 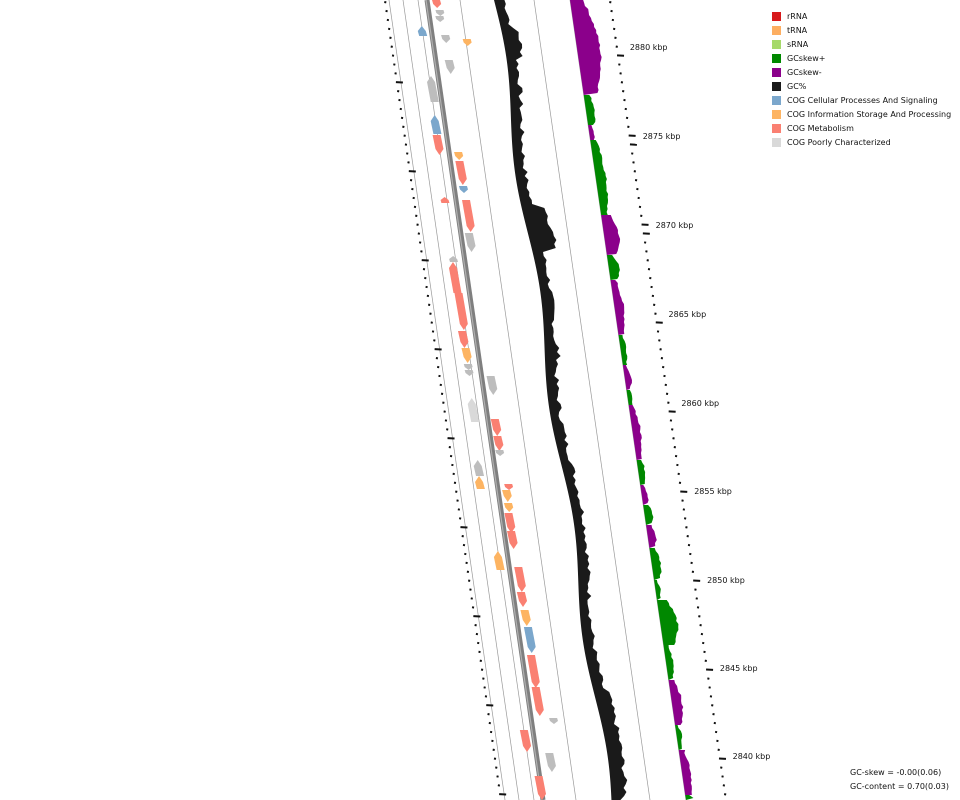 I want to click on legend-item-cog-poorly: COG Poorly Characterized, so click(x=861, y=142).